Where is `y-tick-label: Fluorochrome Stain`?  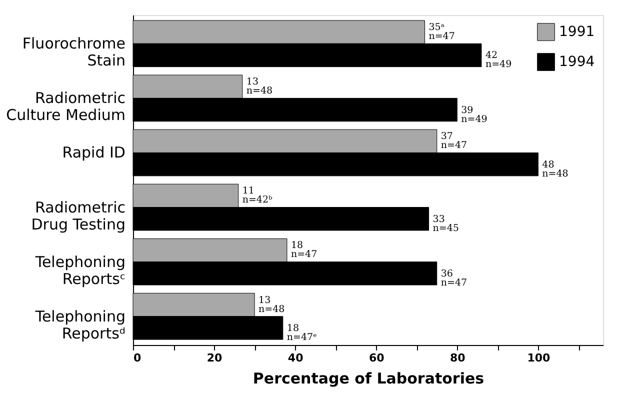 y-tick-label: Fluorochrome Stain is located at coordinates (74, 52).